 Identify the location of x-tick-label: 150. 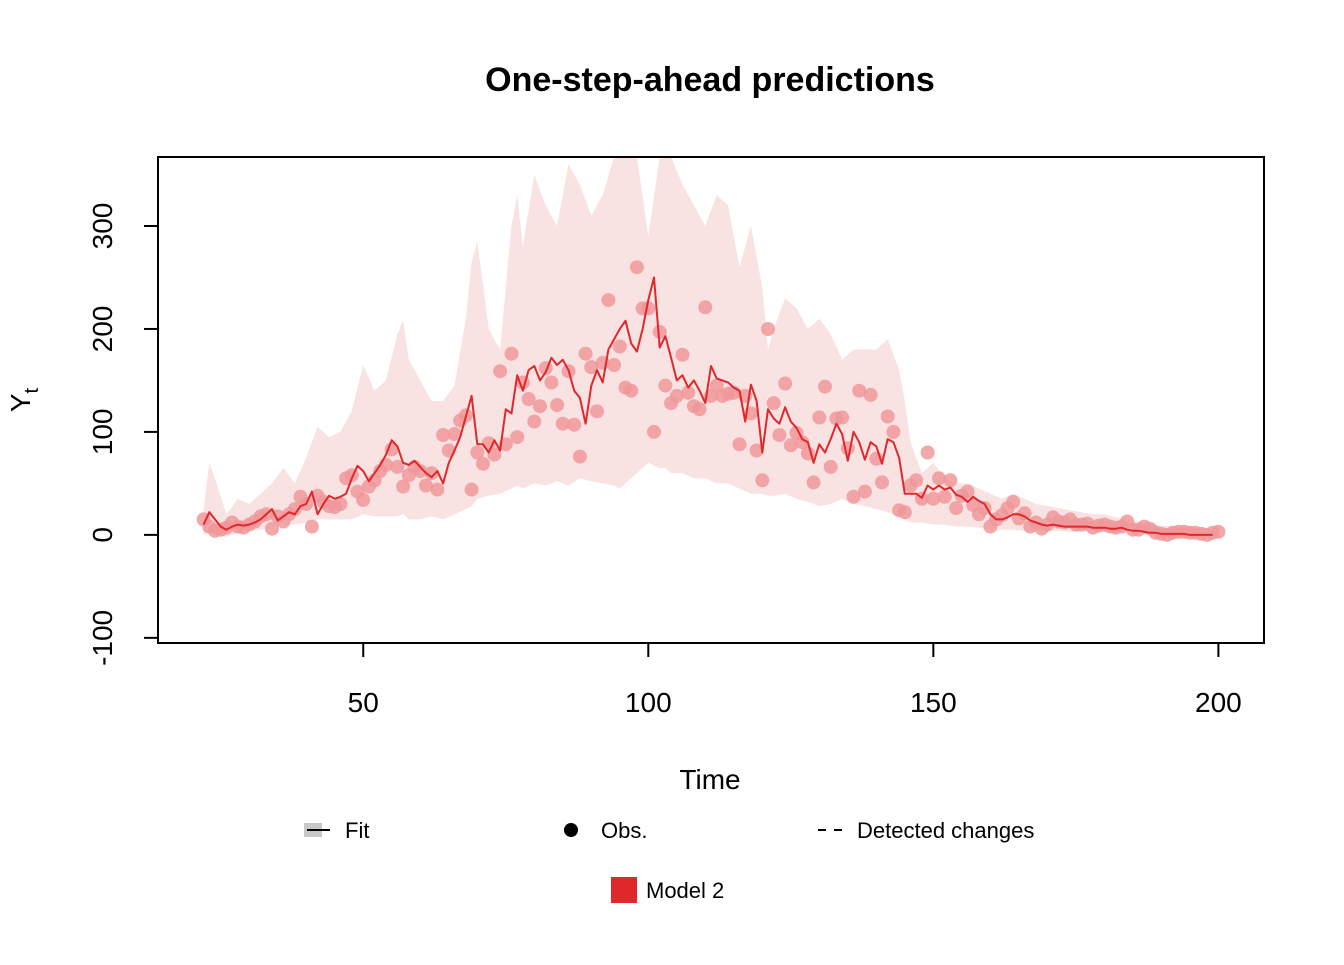
(933, 702).